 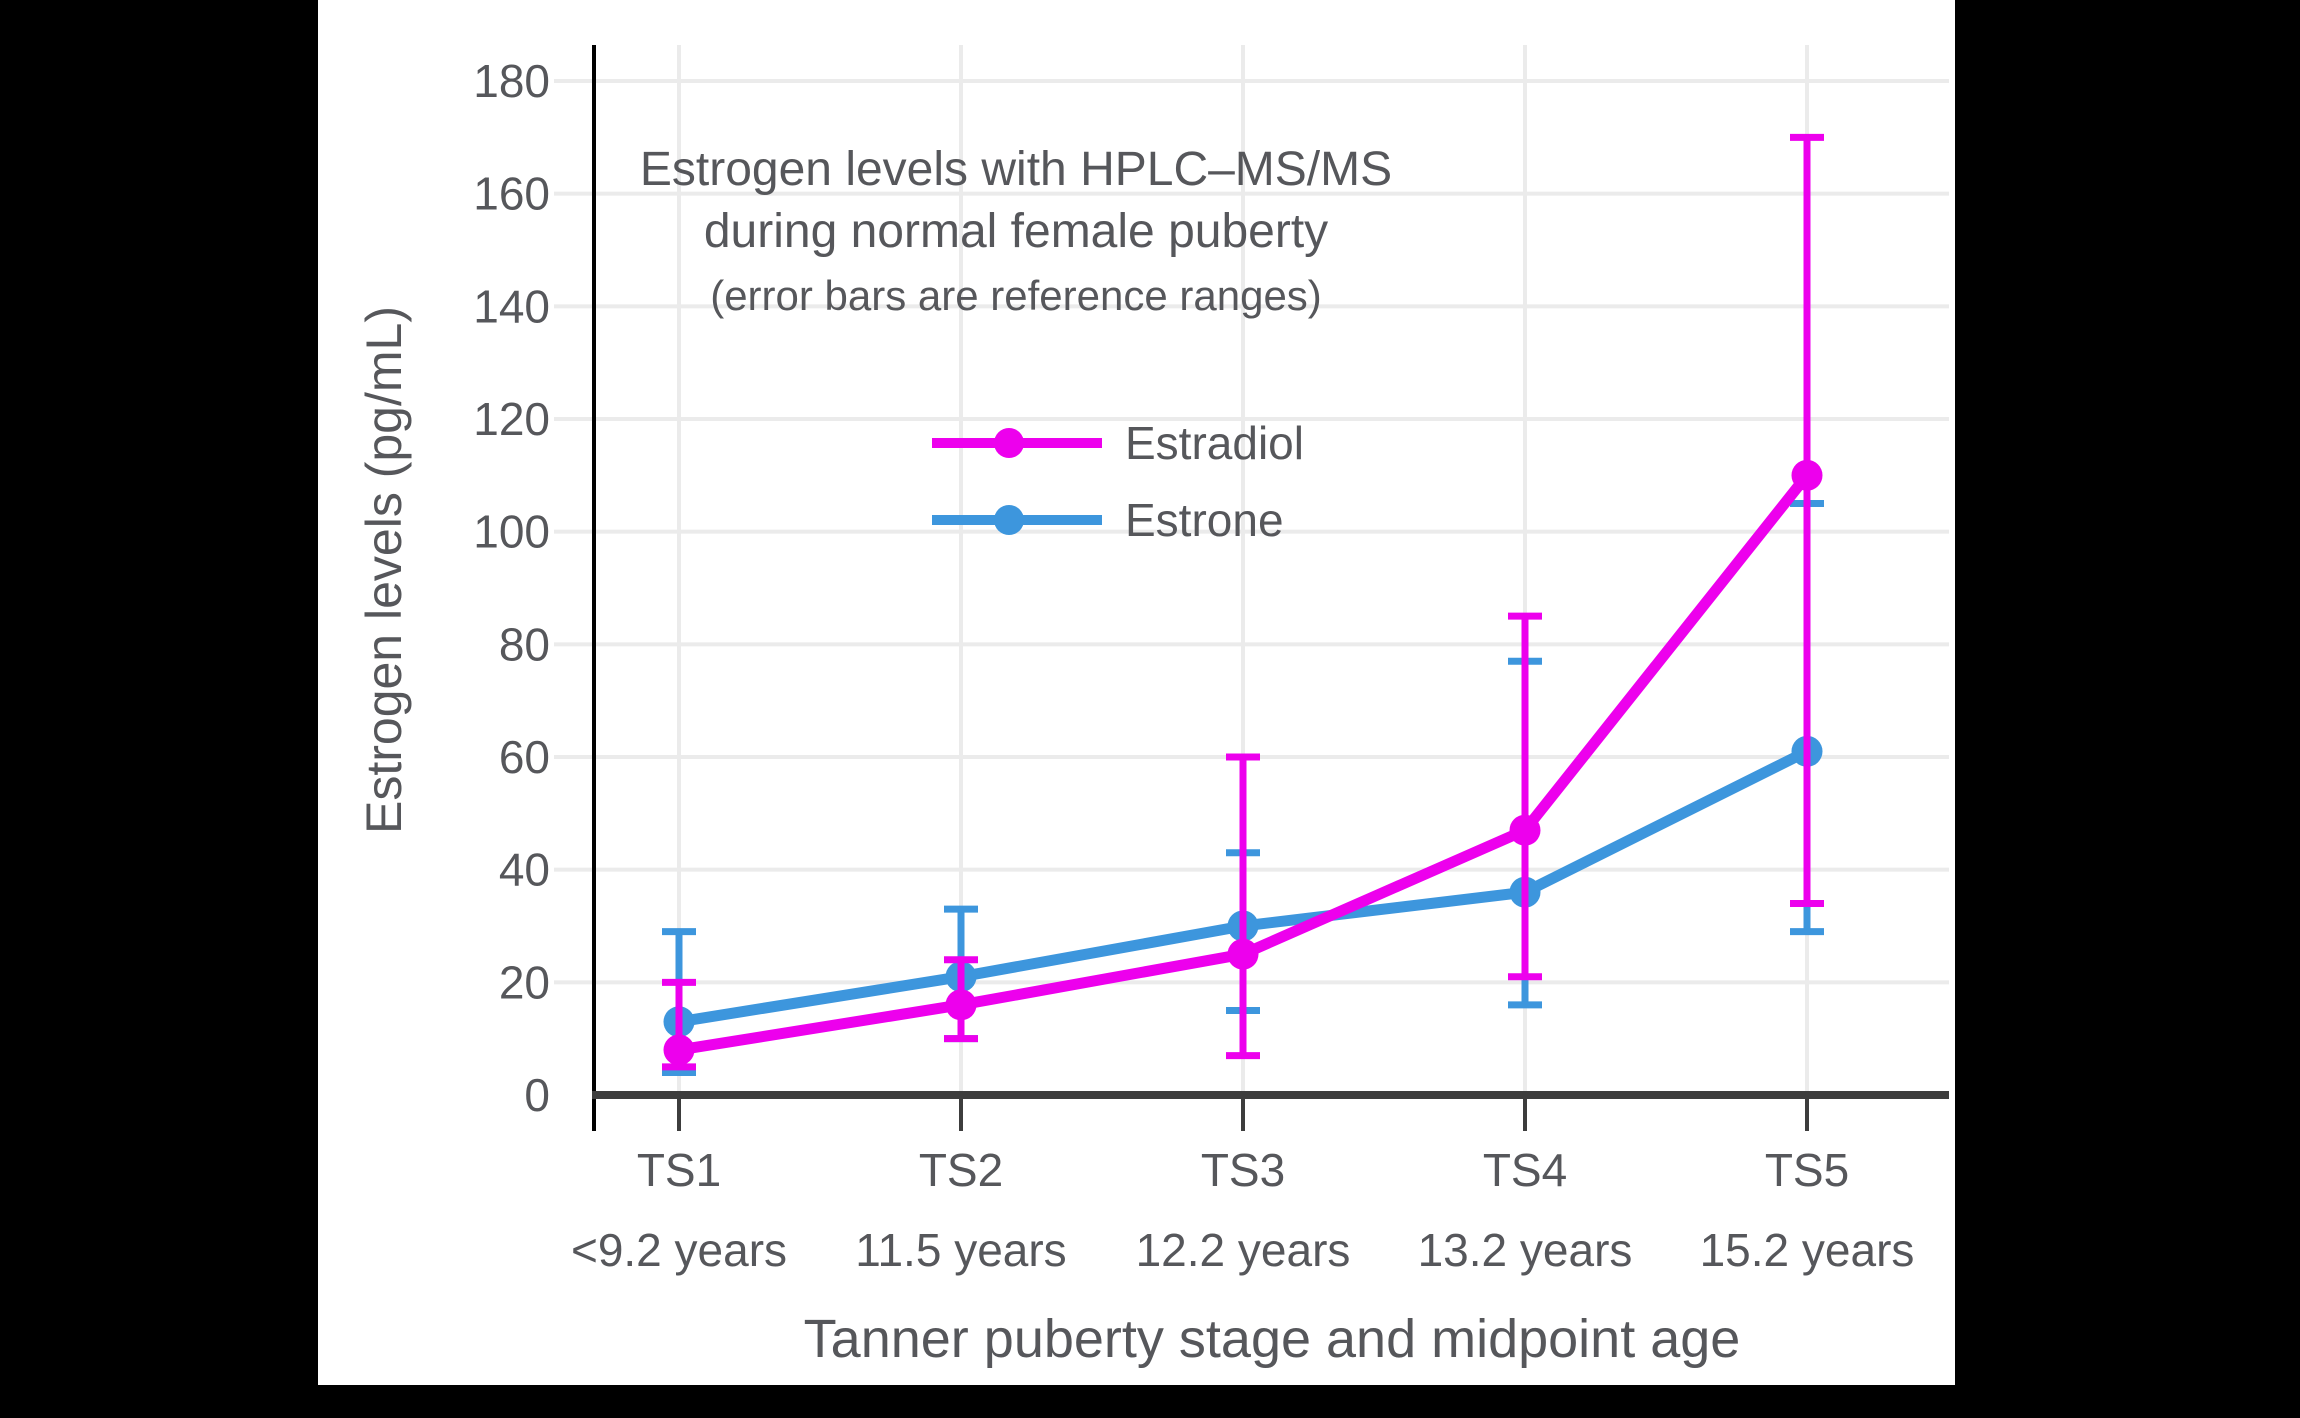 I want to click on y-tick-label: 80, so click(x=524, y=644).